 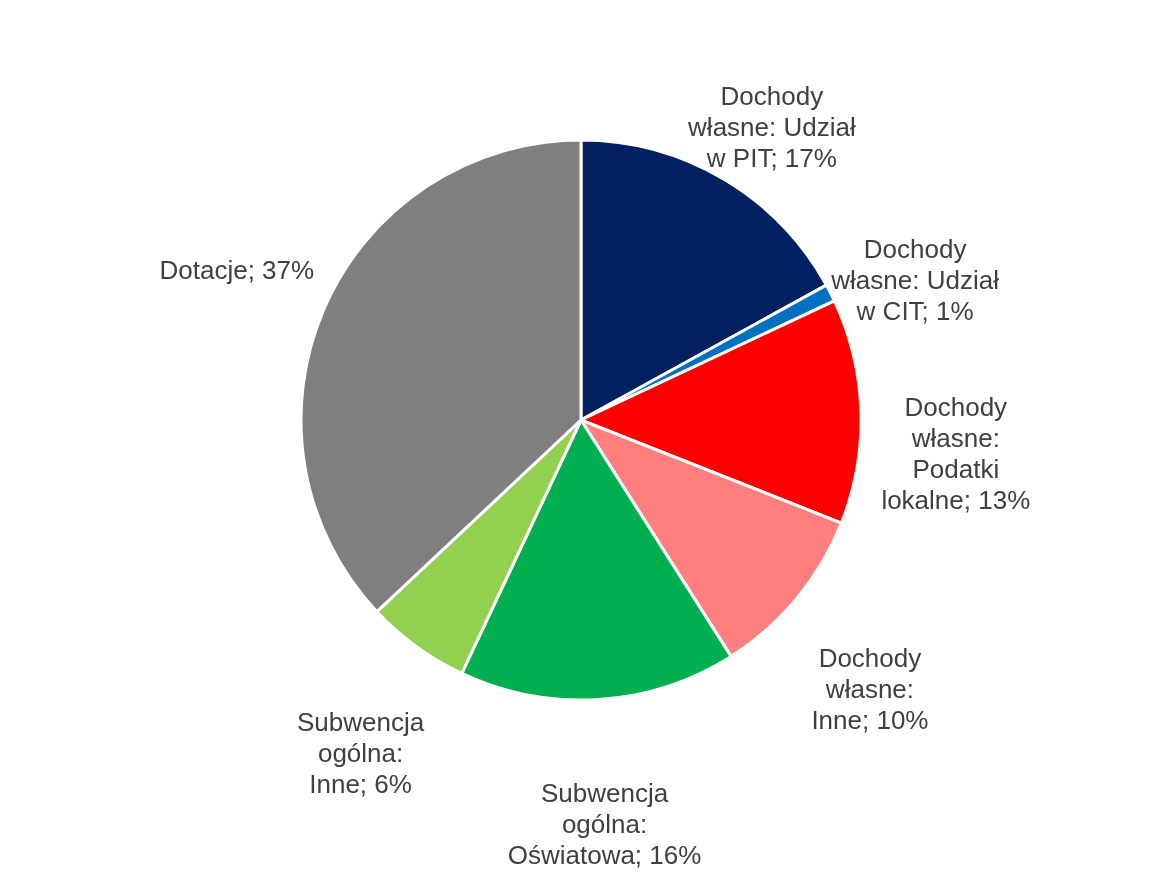 What do you see at coordinates (237, 270) in the screenshot?
I see `slice-label: Dotacje; 37%` at bounding box center [237, 270].